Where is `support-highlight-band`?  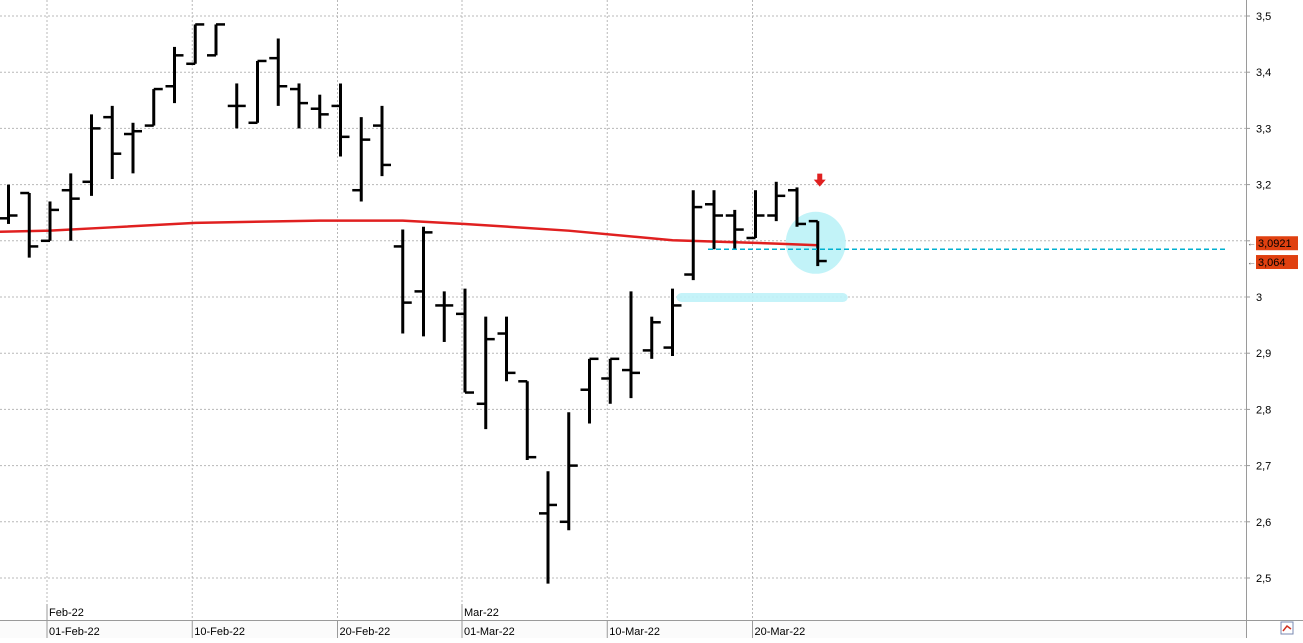
support-highlight-band is located at coordinates (762, 297).